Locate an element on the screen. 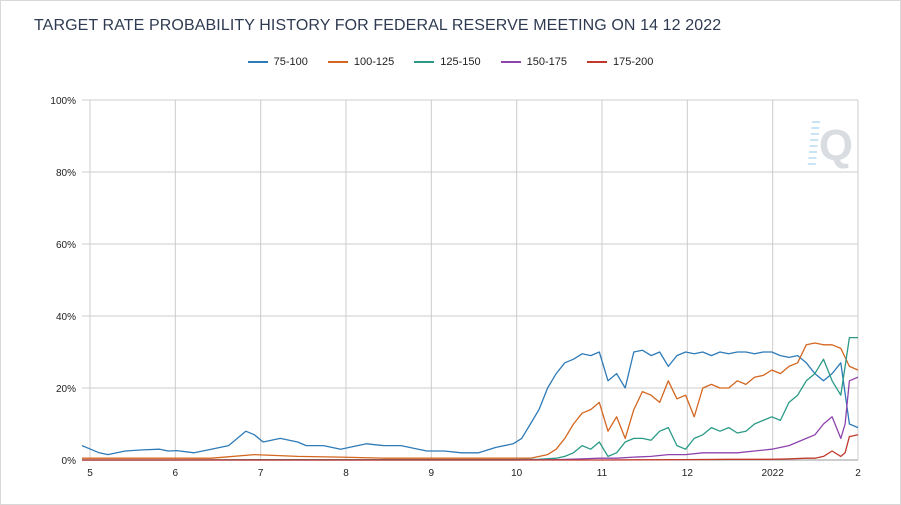  y-tick-label: 20% is located at coordinates (66, 389).